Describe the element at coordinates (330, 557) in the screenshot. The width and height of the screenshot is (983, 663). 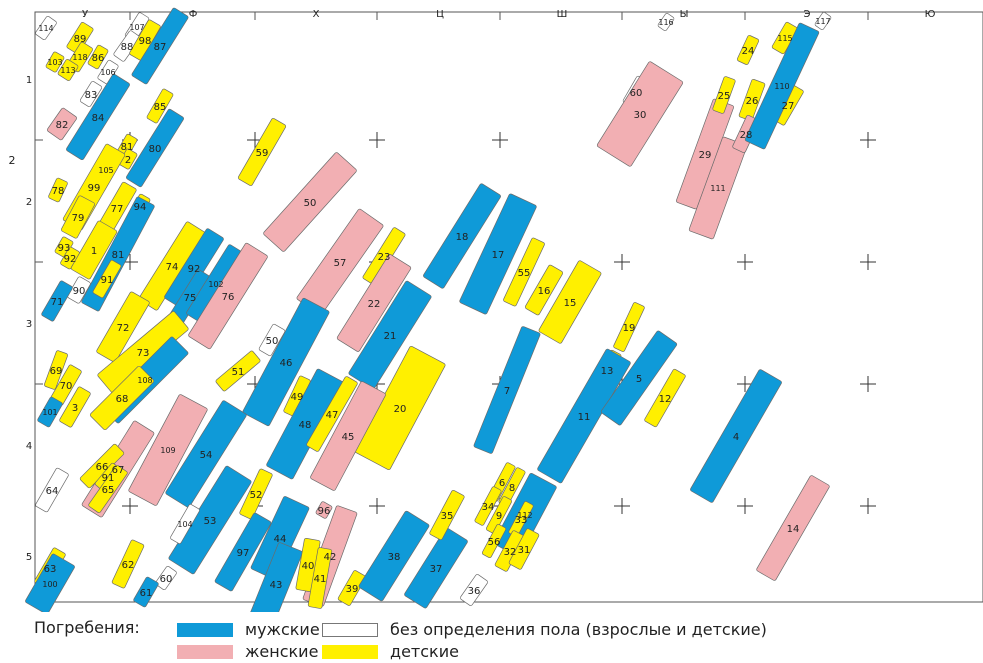
I see `grave-label: 42` at that location.